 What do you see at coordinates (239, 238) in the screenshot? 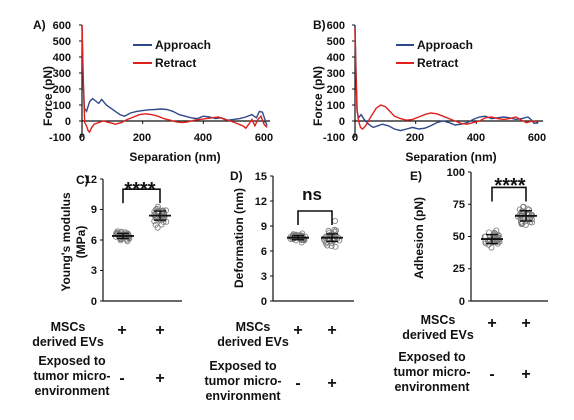
I see `panel-d-ylabel: Deformation (nm)` at bounding box center [239, 238].